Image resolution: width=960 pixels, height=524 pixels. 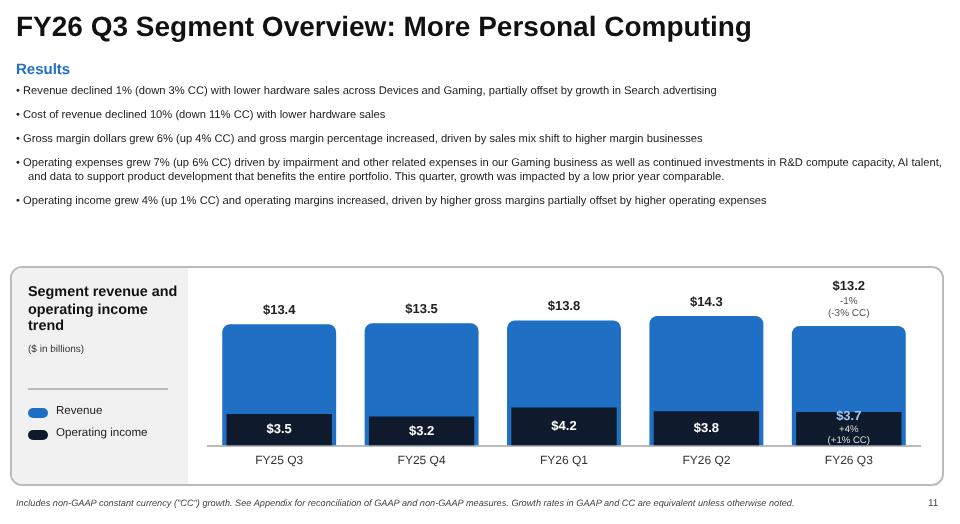 What do you see at coordinates (384, 26) in the screenshot?
I see `chart-title: FY26 Q3 Segment Overview: More Personal Computing` at bounding box center [384, 26].